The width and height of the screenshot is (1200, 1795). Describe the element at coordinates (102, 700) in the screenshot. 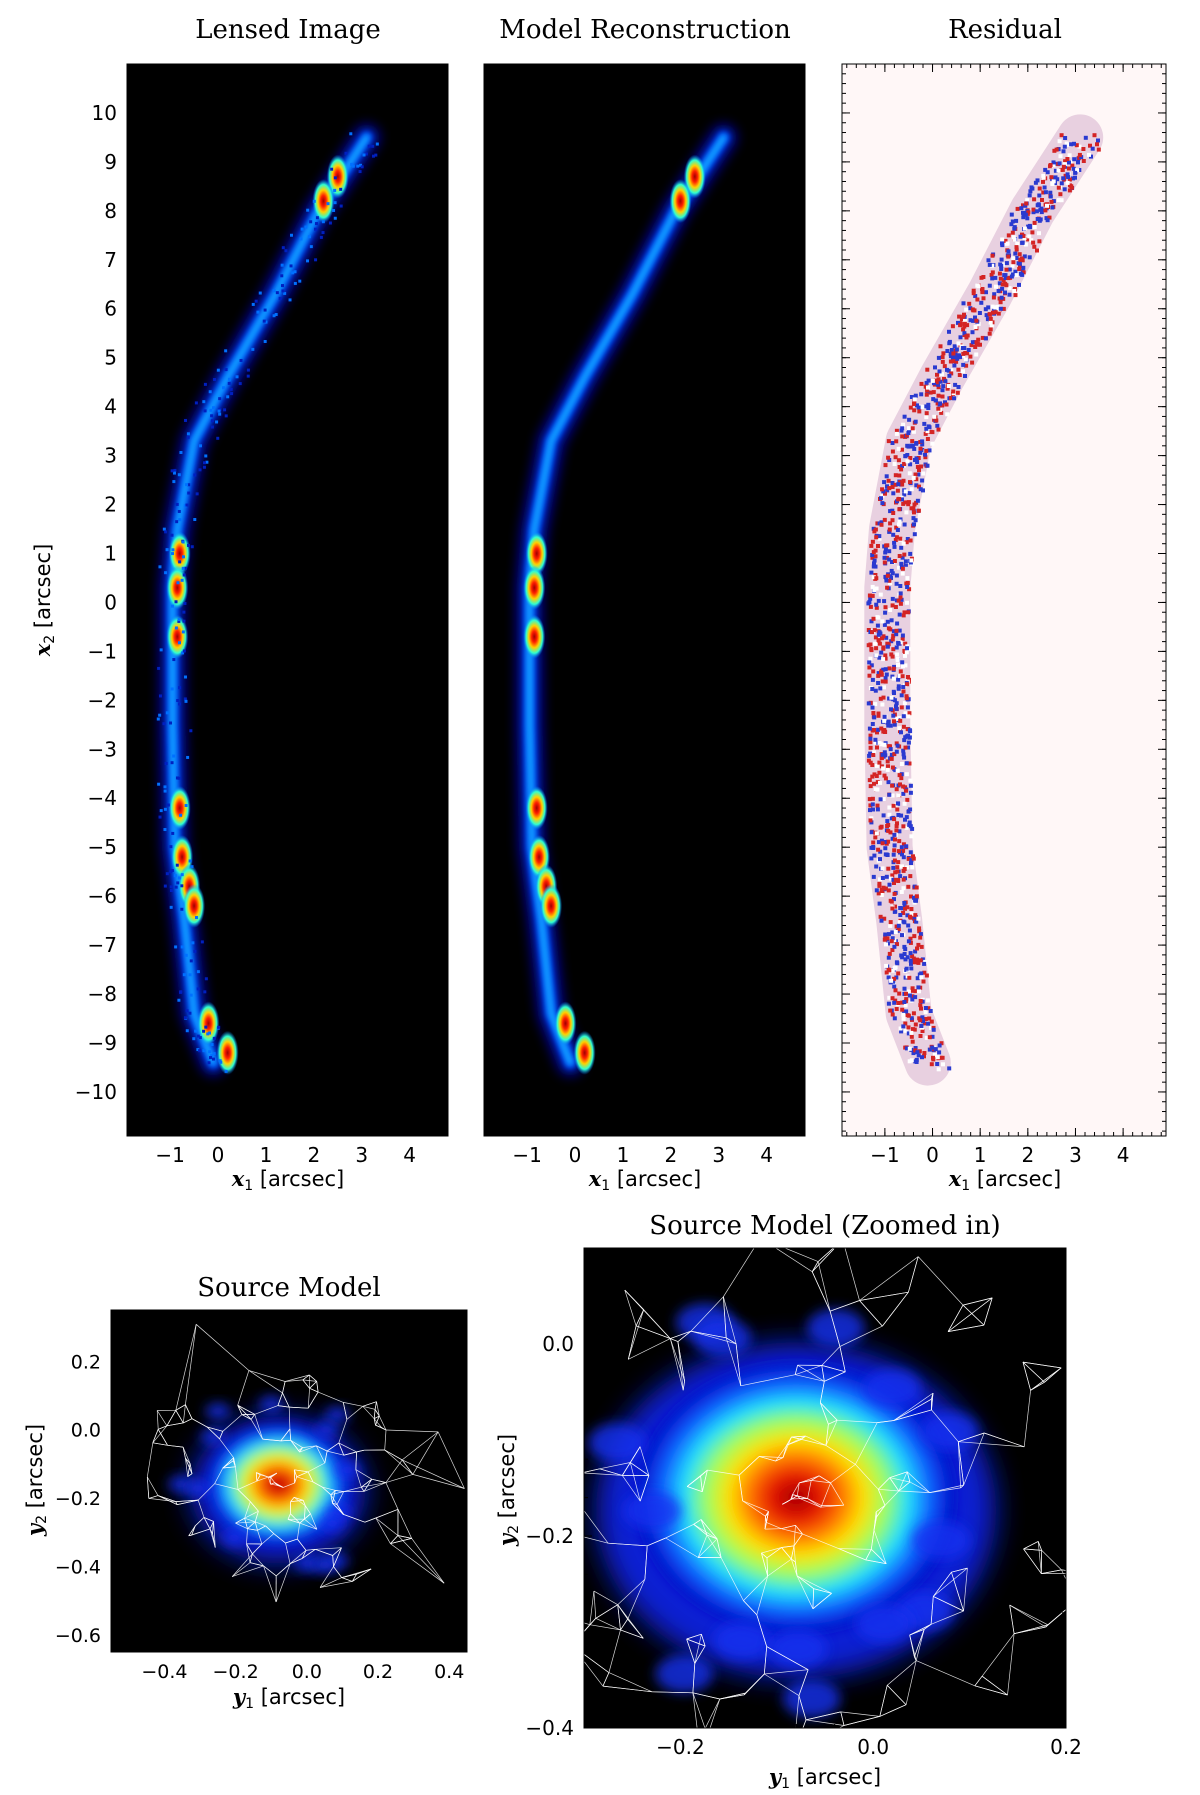

I see `y-tick-label: −2` at that location.